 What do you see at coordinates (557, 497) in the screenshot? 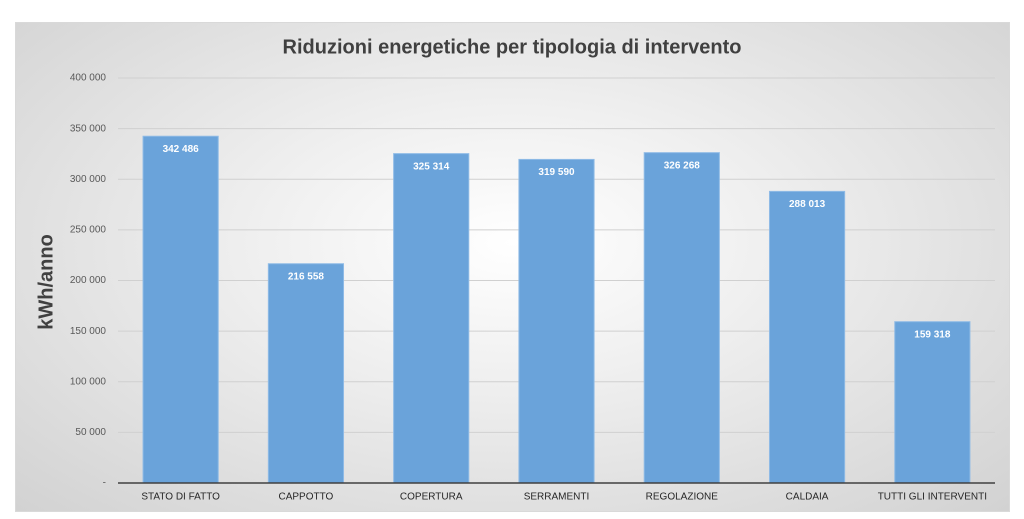
I see `x-tick-label: SERRAMENTI` at bounding box center [557, 497].